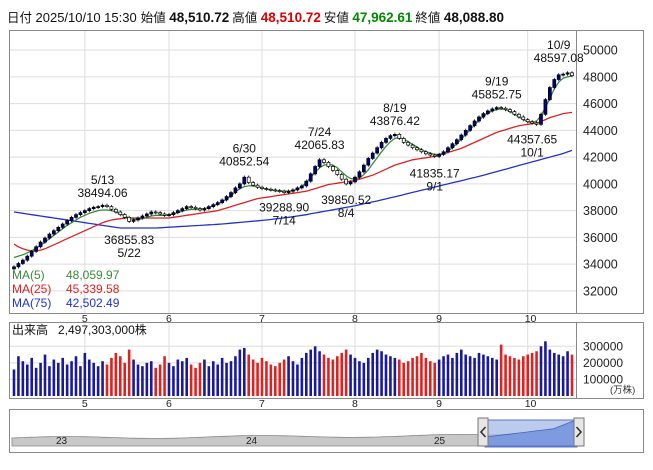 This screenshot has height=470, width=653. What do you see at coordinates (497, 82) in the screenshot?
I see `annotation-date: 9/19` at bounding box center [497, 82].